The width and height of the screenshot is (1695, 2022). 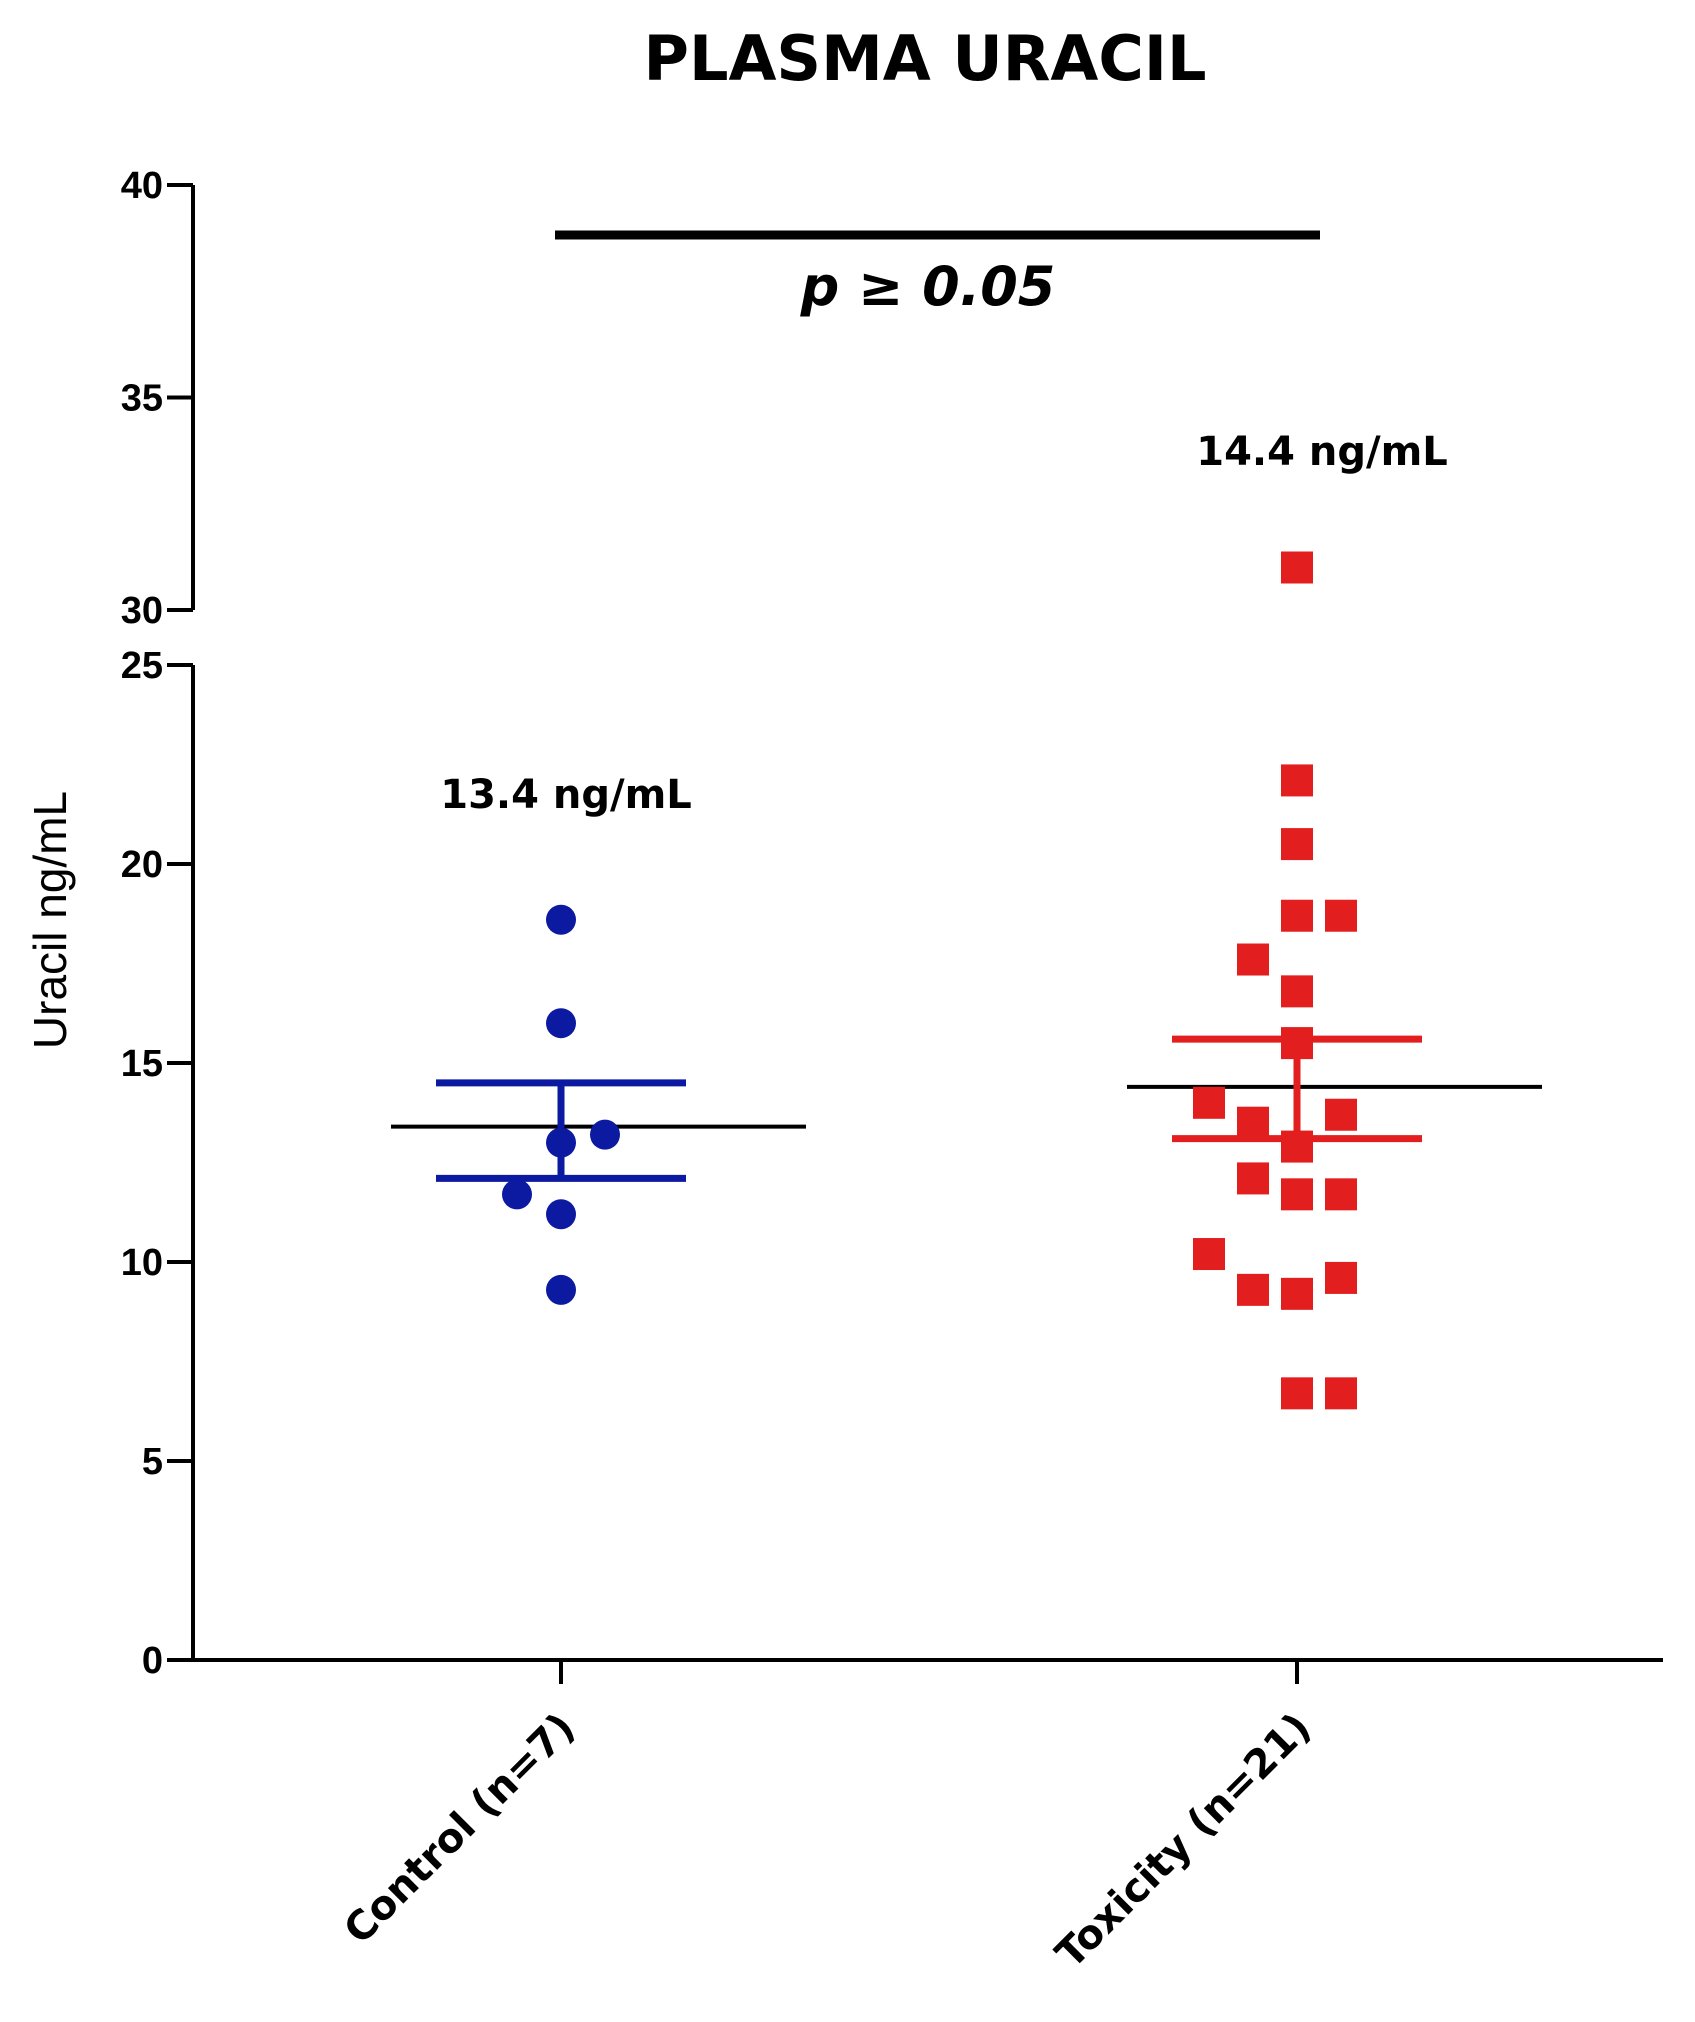 I want to click on mean-label-toxicity: 14.4 ng/mL, so click(x=1322, y=452).